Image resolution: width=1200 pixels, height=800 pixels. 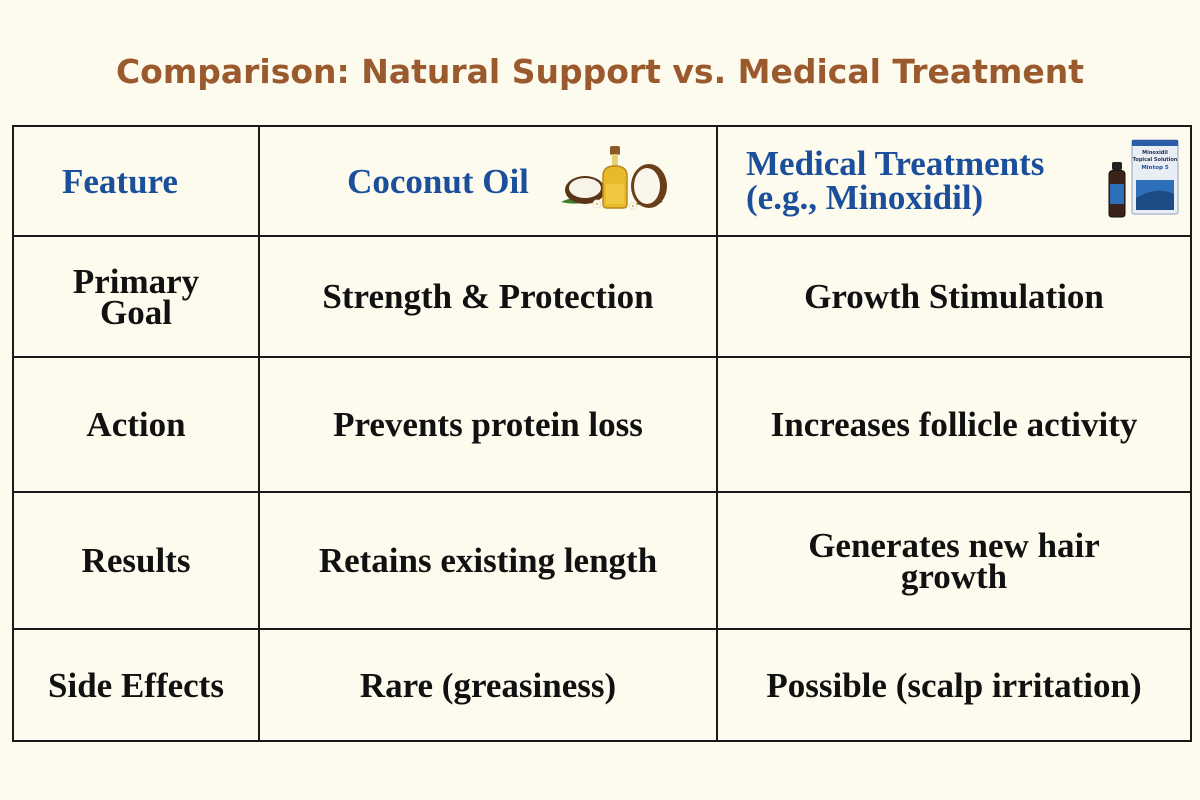 What do you see at coordinates (136, 312) in the screenshot?
I see `row-feature-line2: Goal` at bounding box center [136, 312].